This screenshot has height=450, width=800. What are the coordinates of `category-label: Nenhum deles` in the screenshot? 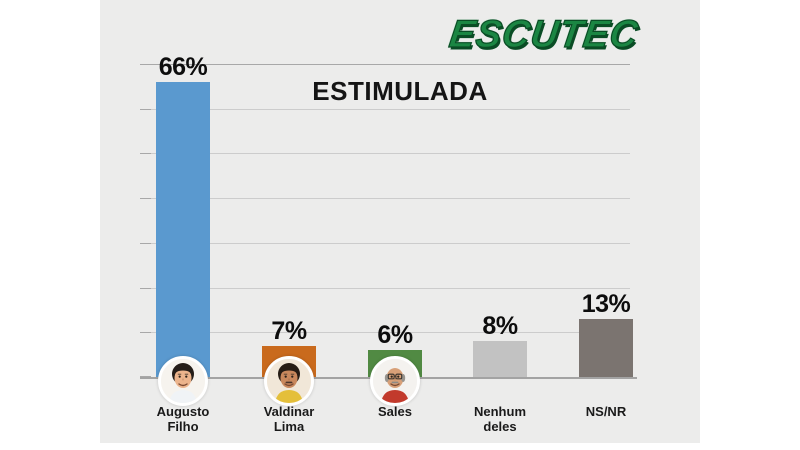 It's located at (500, 419).